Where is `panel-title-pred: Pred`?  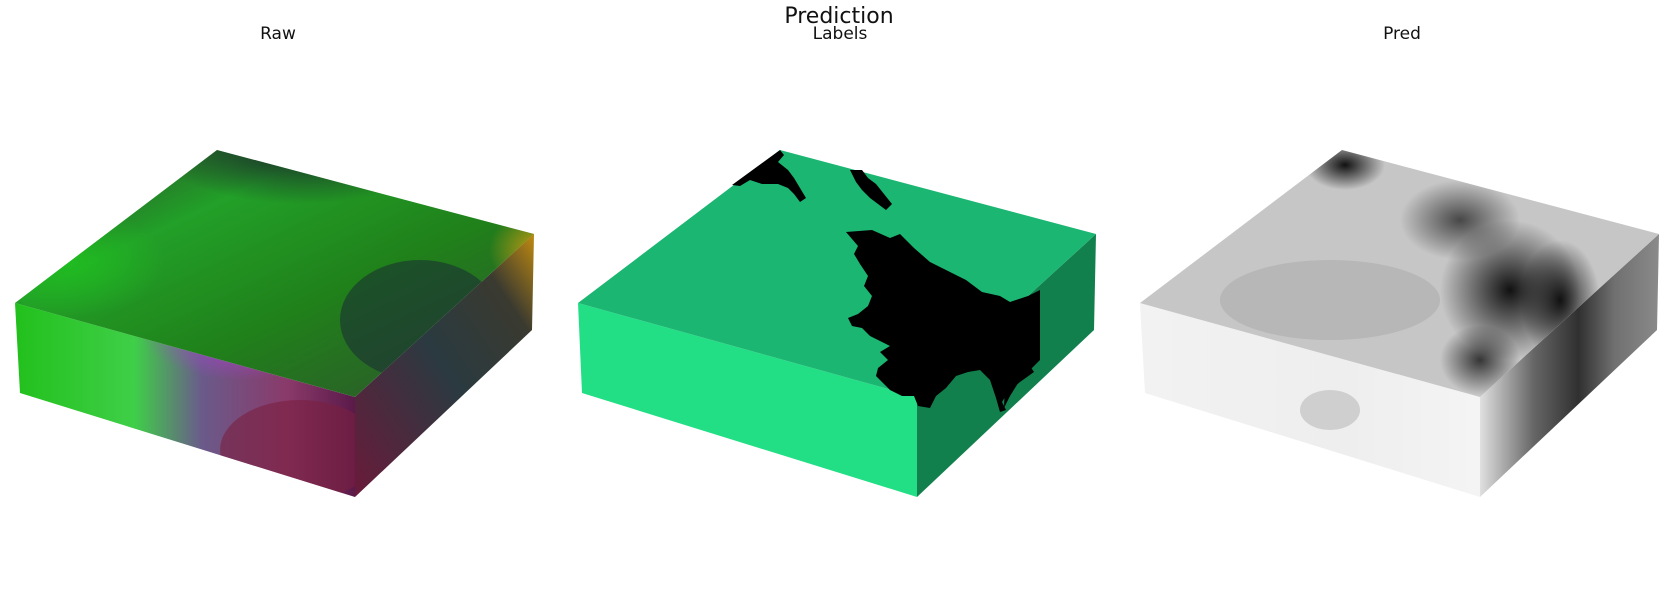
panel-title-pred: Pred is located at coordinates (1402, 34).